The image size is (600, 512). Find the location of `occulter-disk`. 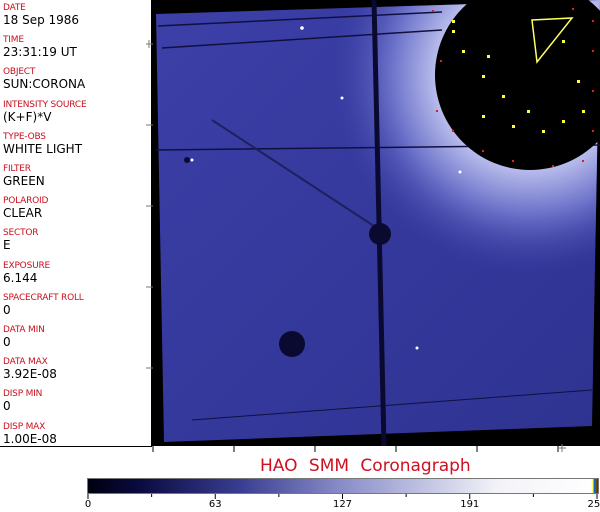

occulter-disk is located at coordinates (517, 85).